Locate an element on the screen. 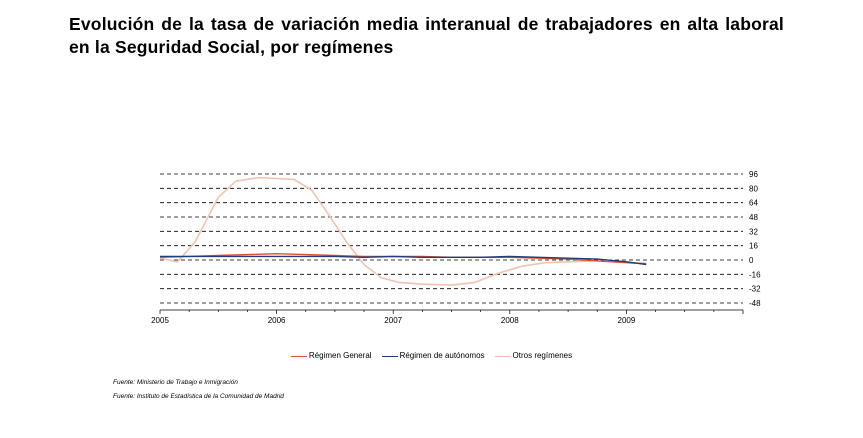 This screenshot has width=863, height=438. legend-item-general: Régimen General is located at coordinates (331, 355).